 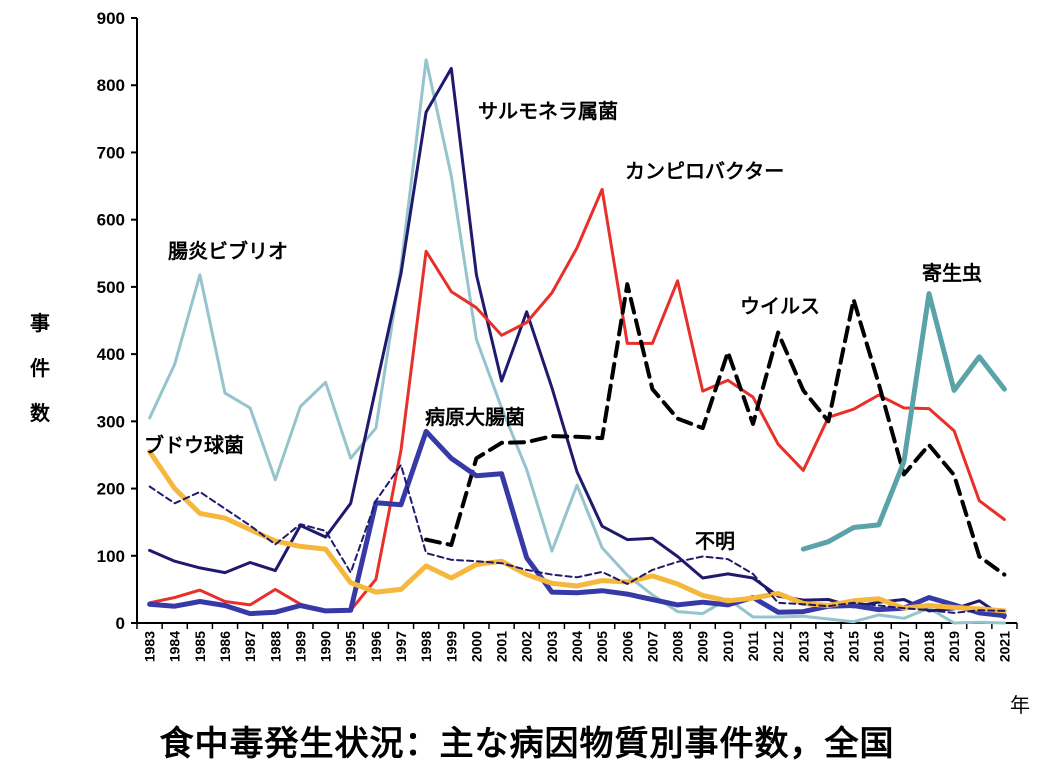 I want to click on x-tick-label: 2000, so click(x=476, y=646).